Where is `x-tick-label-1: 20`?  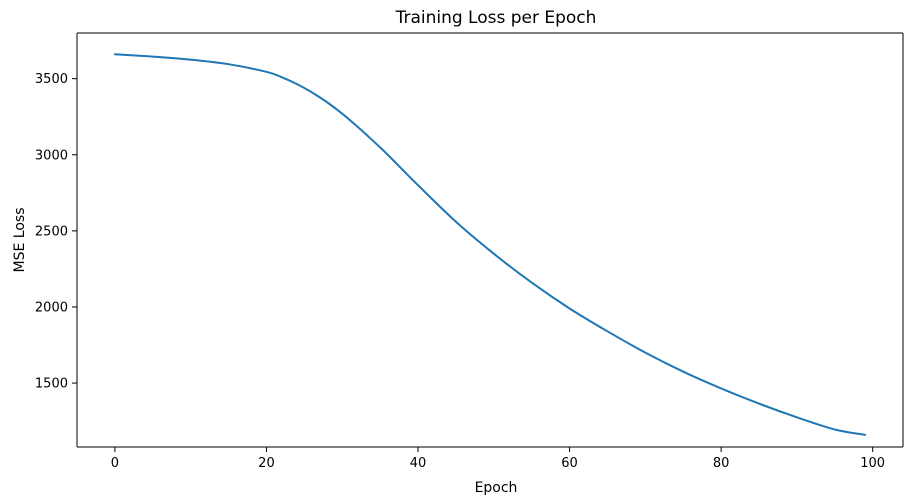
x-tick-label-1: 20 is located at coordinates (266, 463).